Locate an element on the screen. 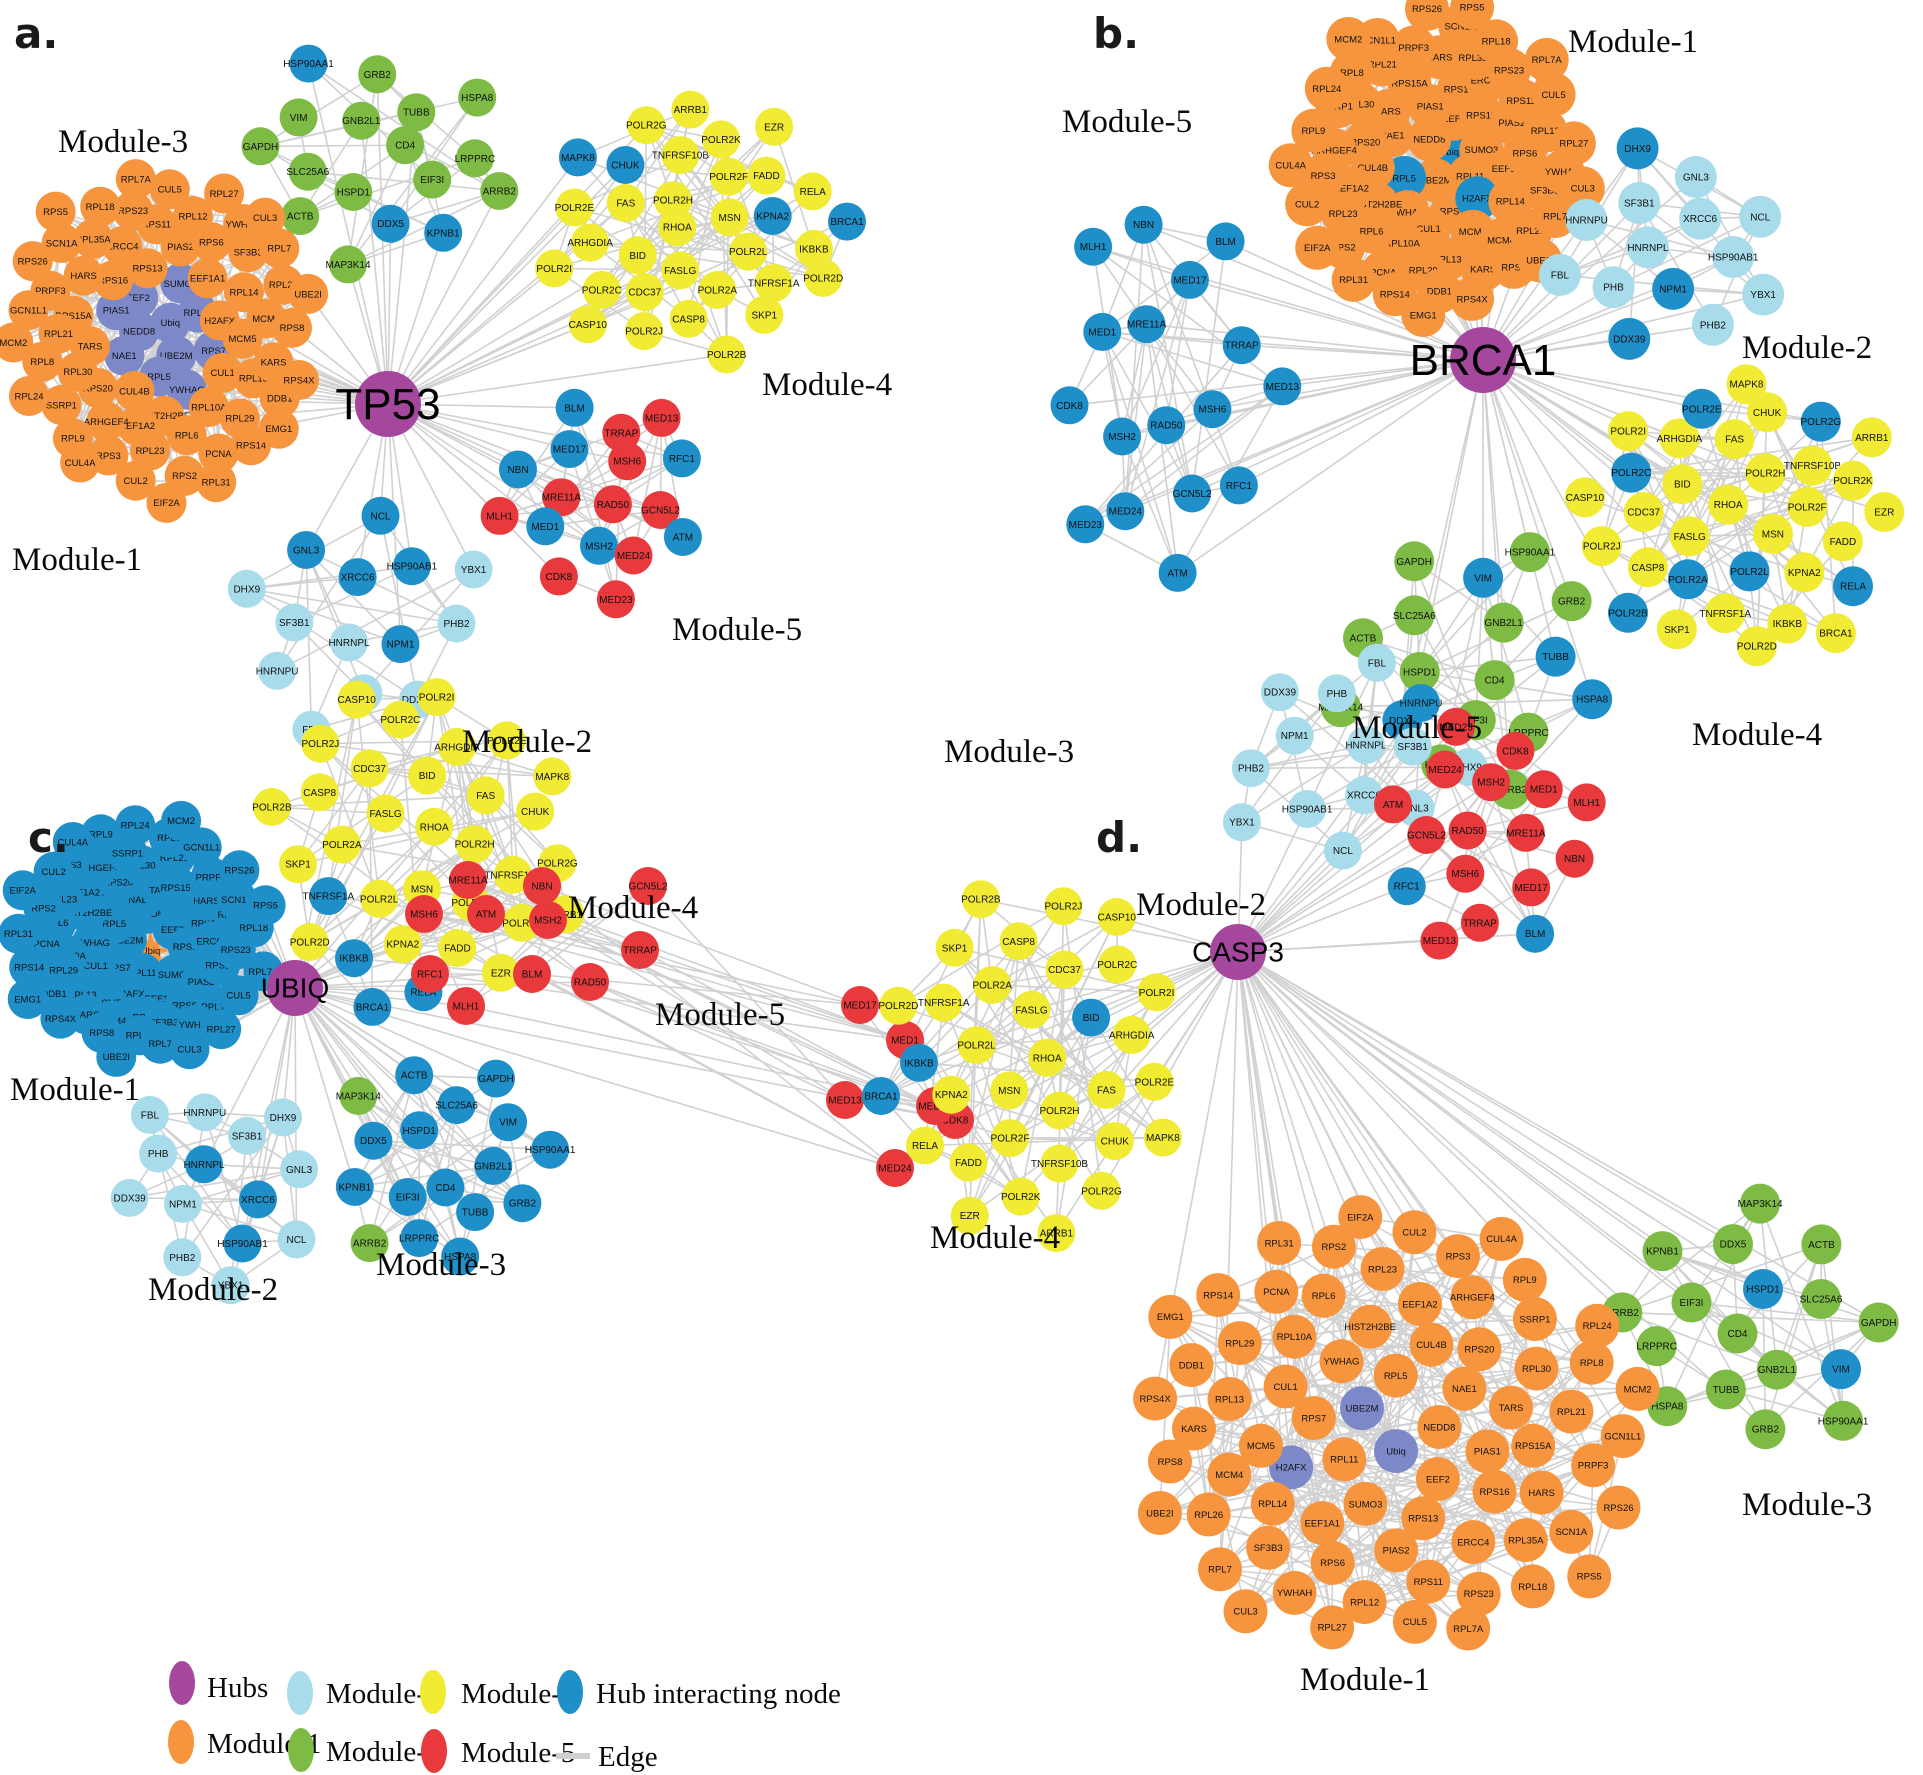 The width and height of the screenshot is (1923, 1775). node-RPL23 is located at coordinates (1382, 1269).